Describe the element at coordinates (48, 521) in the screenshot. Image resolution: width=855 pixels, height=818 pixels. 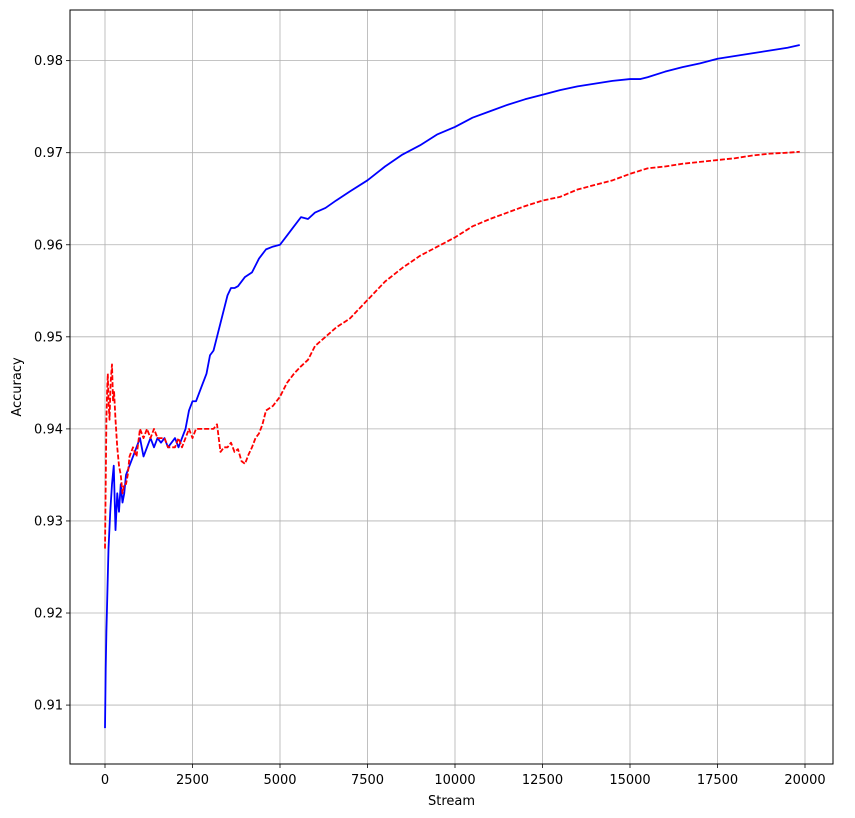
I see `y-tick-label: 0.93` at that location.